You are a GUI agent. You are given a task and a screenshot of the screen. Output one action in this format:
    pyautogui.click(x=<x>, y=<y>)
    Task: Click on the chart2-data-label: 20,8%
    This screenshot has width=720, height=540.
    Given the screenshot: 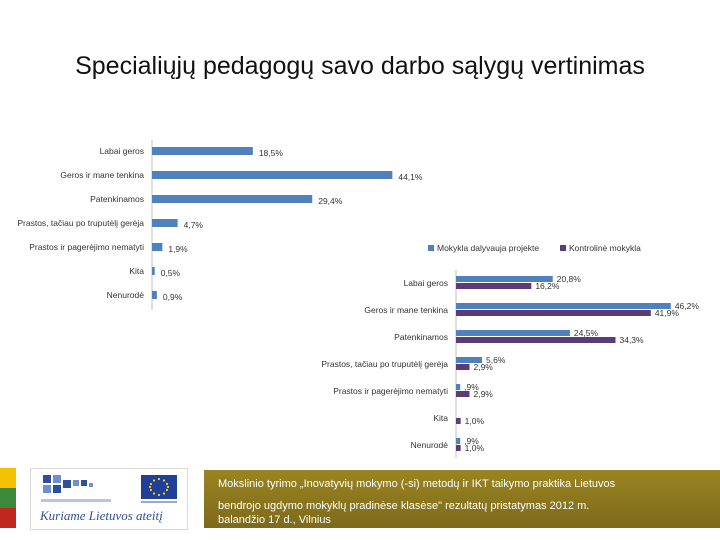 What is the action you would take?
    pyautogui.click(x=569, y=279)
    